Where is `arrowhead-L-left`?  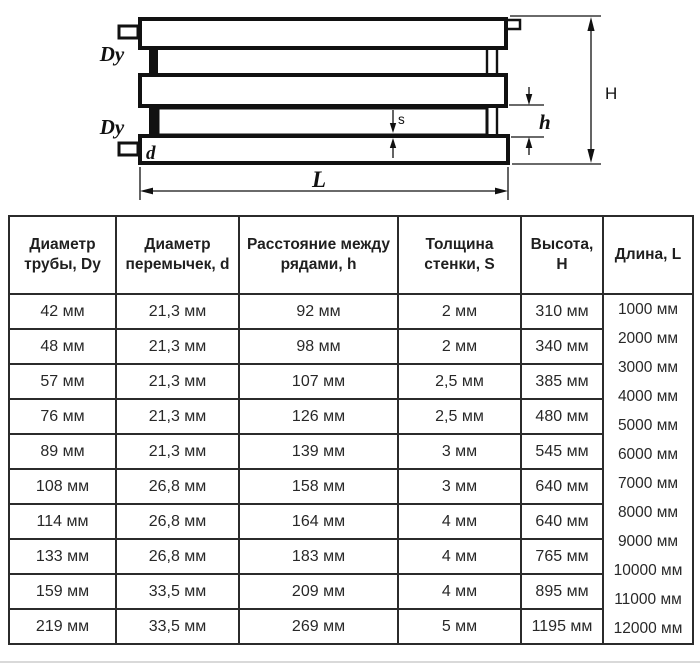
arrowhead-L-left is located at coordinates (146, 191).